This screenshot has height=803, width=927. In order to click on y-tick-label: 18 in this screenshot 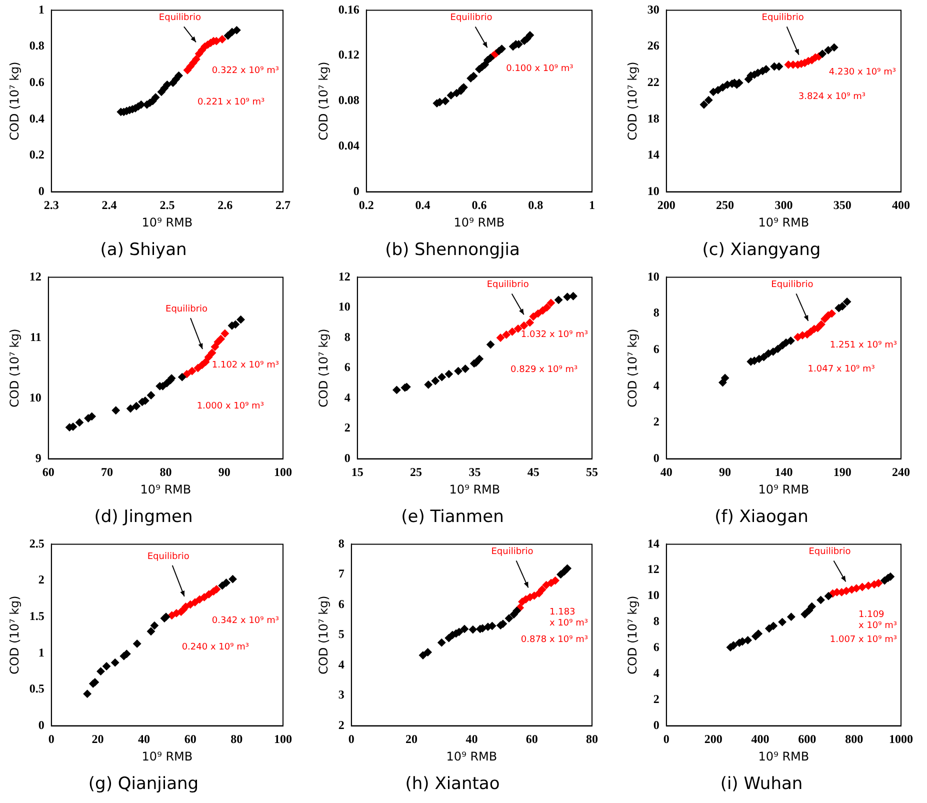, I will do `click(653, 118)`.